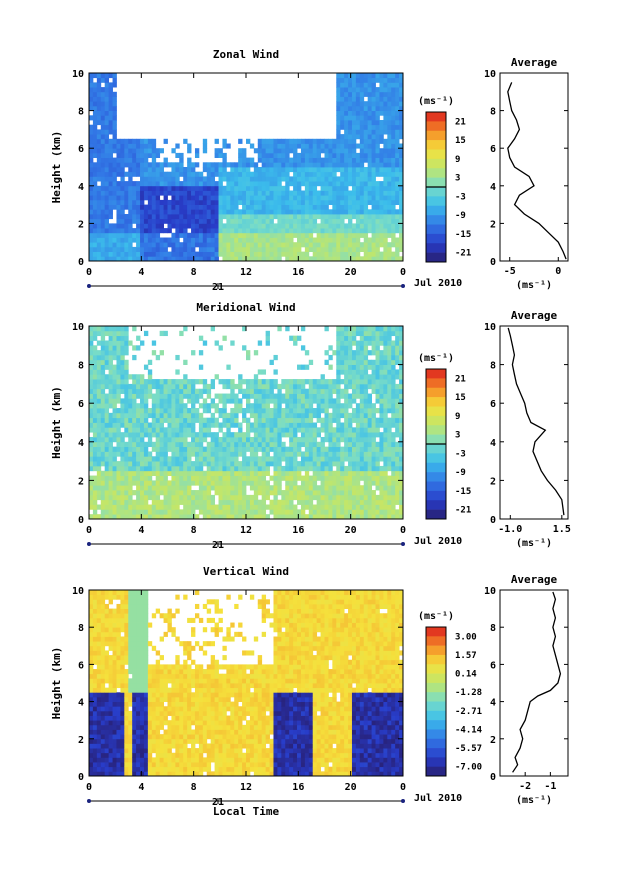 This screenshot has width=618, height=873. What do you see at coordinates (493, 224) in the screenshot?
I see `avg-y-tick-label: 2` at bounding box center [493, 224].